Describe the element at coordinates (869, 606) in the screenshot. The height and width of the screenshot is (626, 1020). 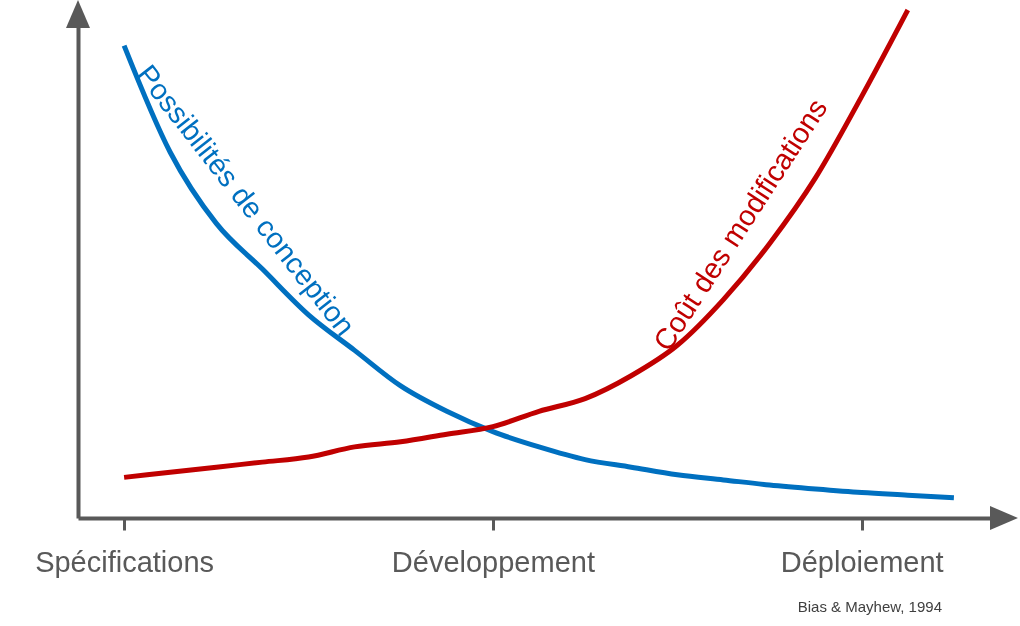
I see `text: Bias & Mayhew, 1994` at that location.